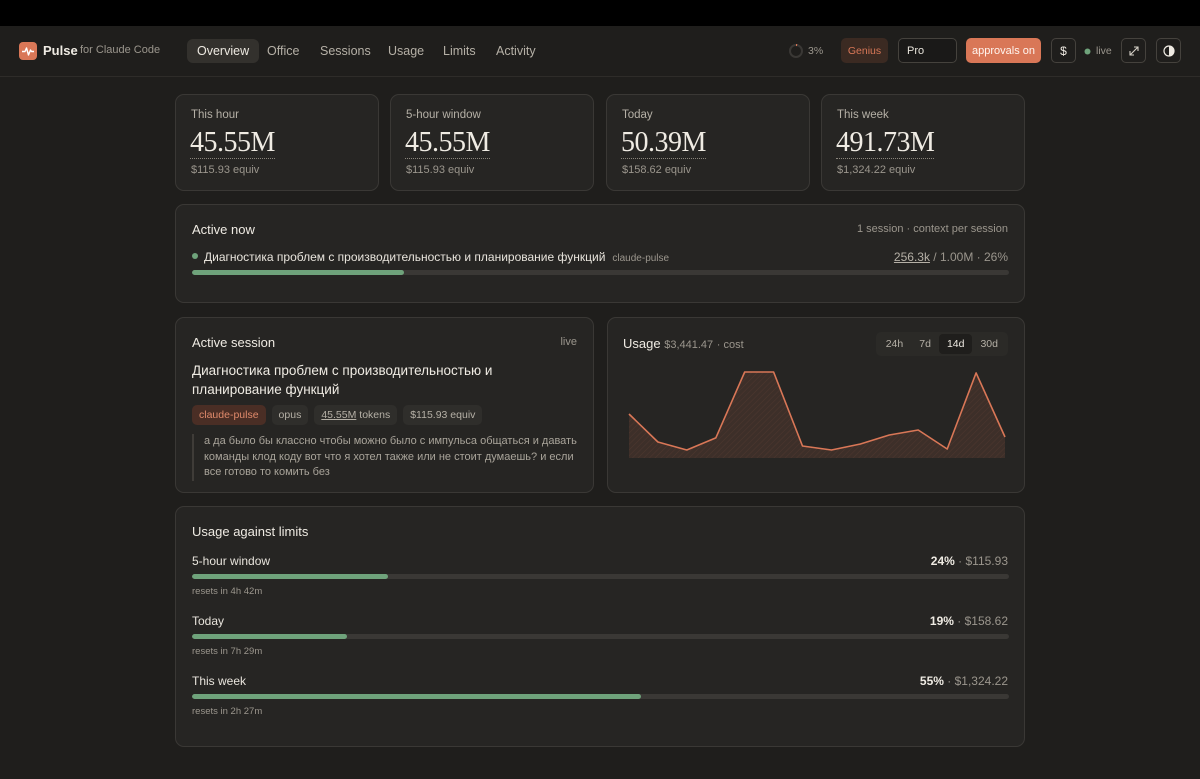  Describe the element at coordinates (443, 115) in the screenshot. I see `stat-label: 5-hour window` at that location.